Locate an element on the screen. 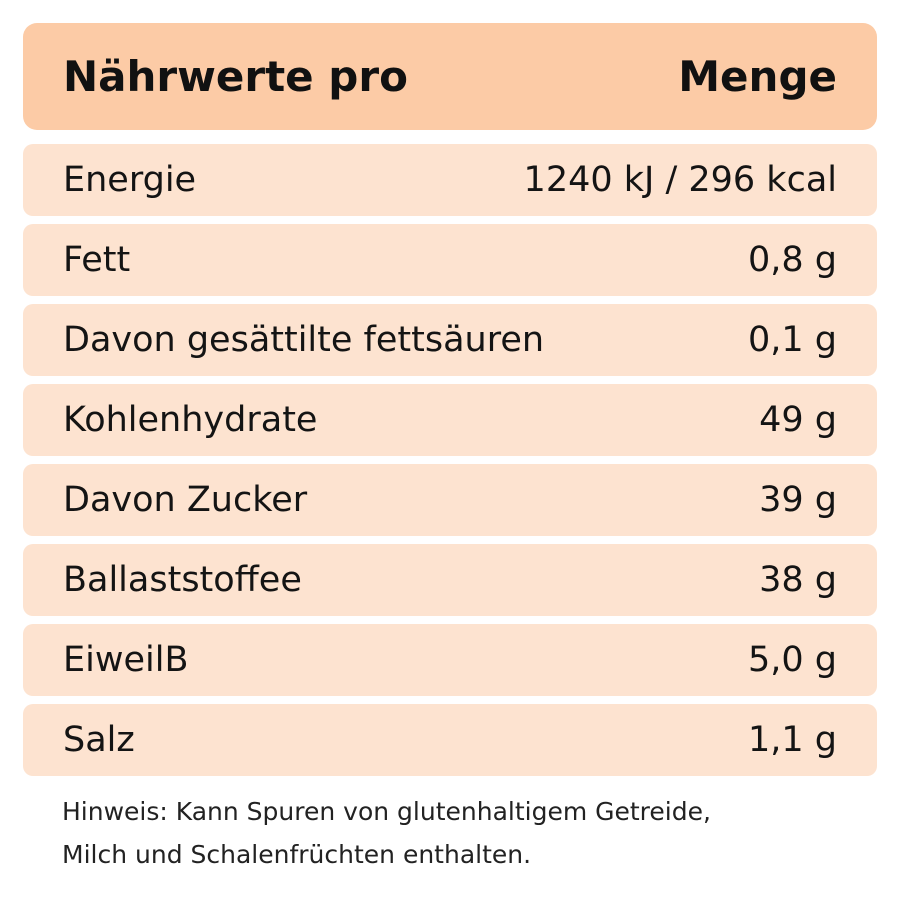 This screenshot has height=900, width=900. header-amount-label: Menge is located at coordinates (757, 76).